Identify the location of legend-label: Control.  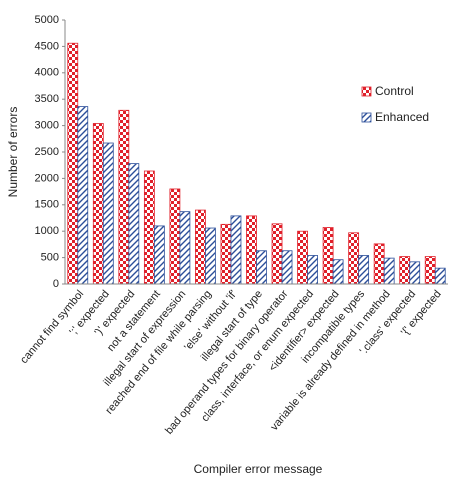
(394, 91).